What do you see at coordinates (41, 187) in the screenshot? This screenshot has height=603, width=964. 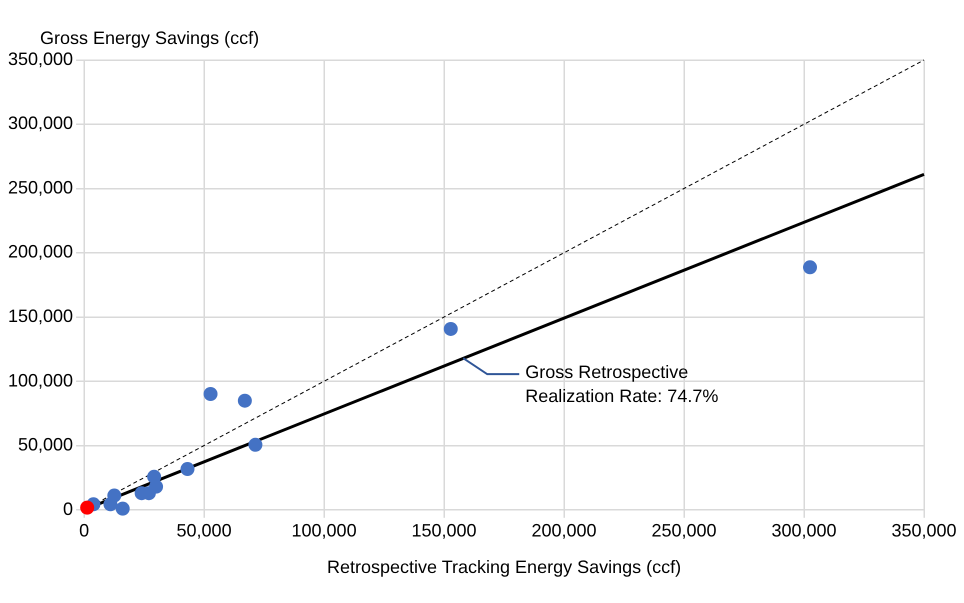 I see `y-tick-label: 250,000` at bounding box center [41, 187].